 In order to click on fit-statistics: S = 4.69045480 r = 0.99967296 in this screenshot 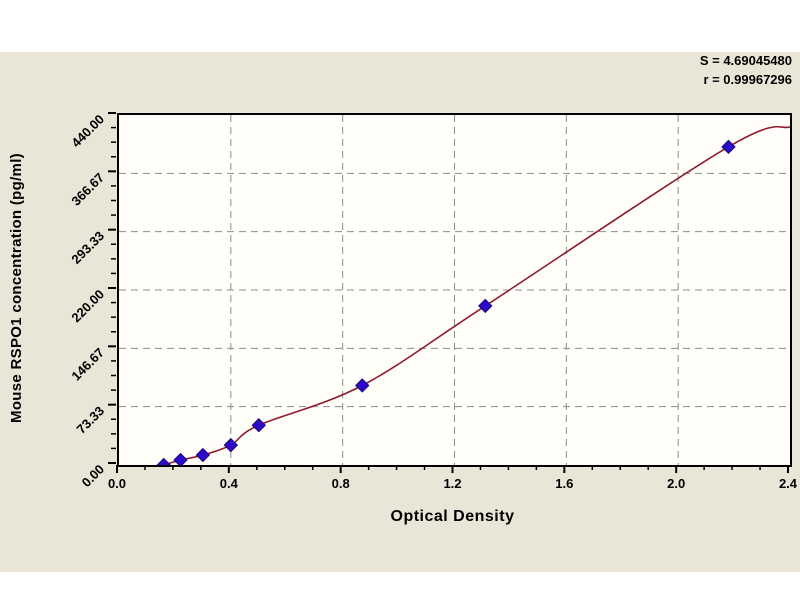, I will do `click(746, 70)`.